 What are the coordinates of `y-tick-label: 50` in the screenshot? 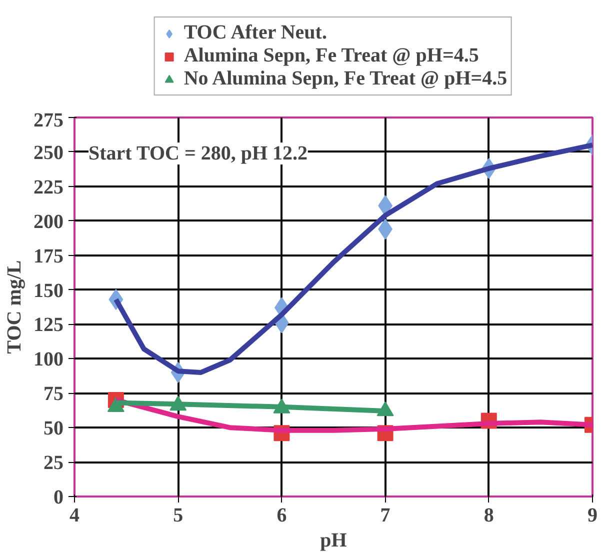 It's located at (54, 429).